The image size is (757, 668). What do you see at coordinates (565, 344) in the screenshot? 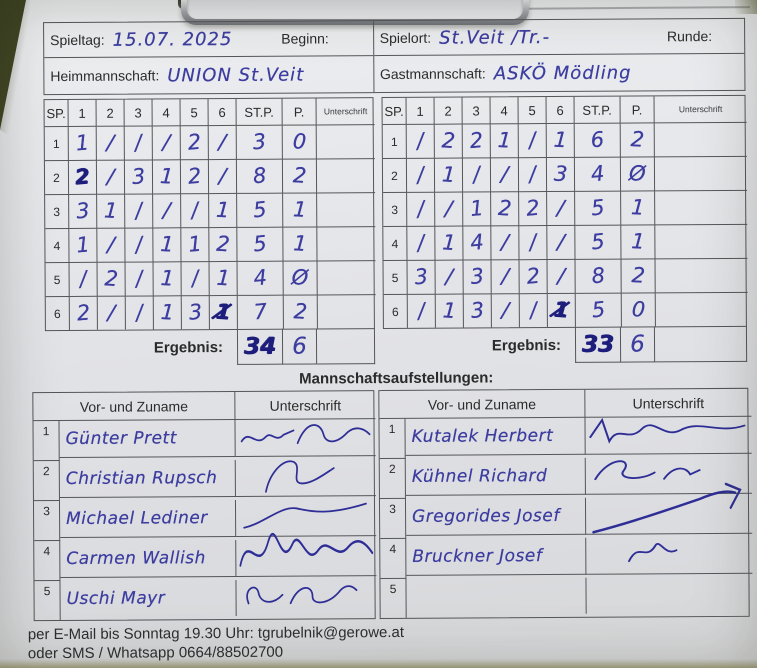
I see `ergebnis-row: Ergebnis: 33 6` at bounding box center [565, 344].